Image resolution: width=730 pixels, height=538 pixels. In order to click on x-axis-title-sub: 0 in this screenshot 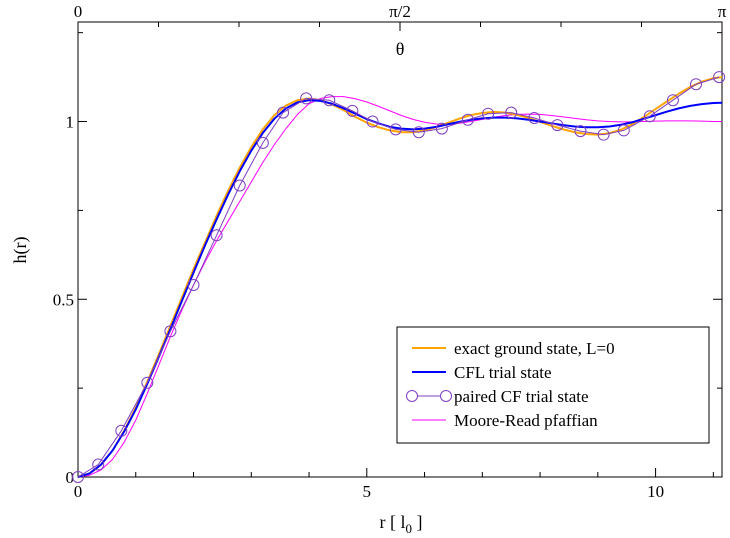, I will do `click(409, 528)`.